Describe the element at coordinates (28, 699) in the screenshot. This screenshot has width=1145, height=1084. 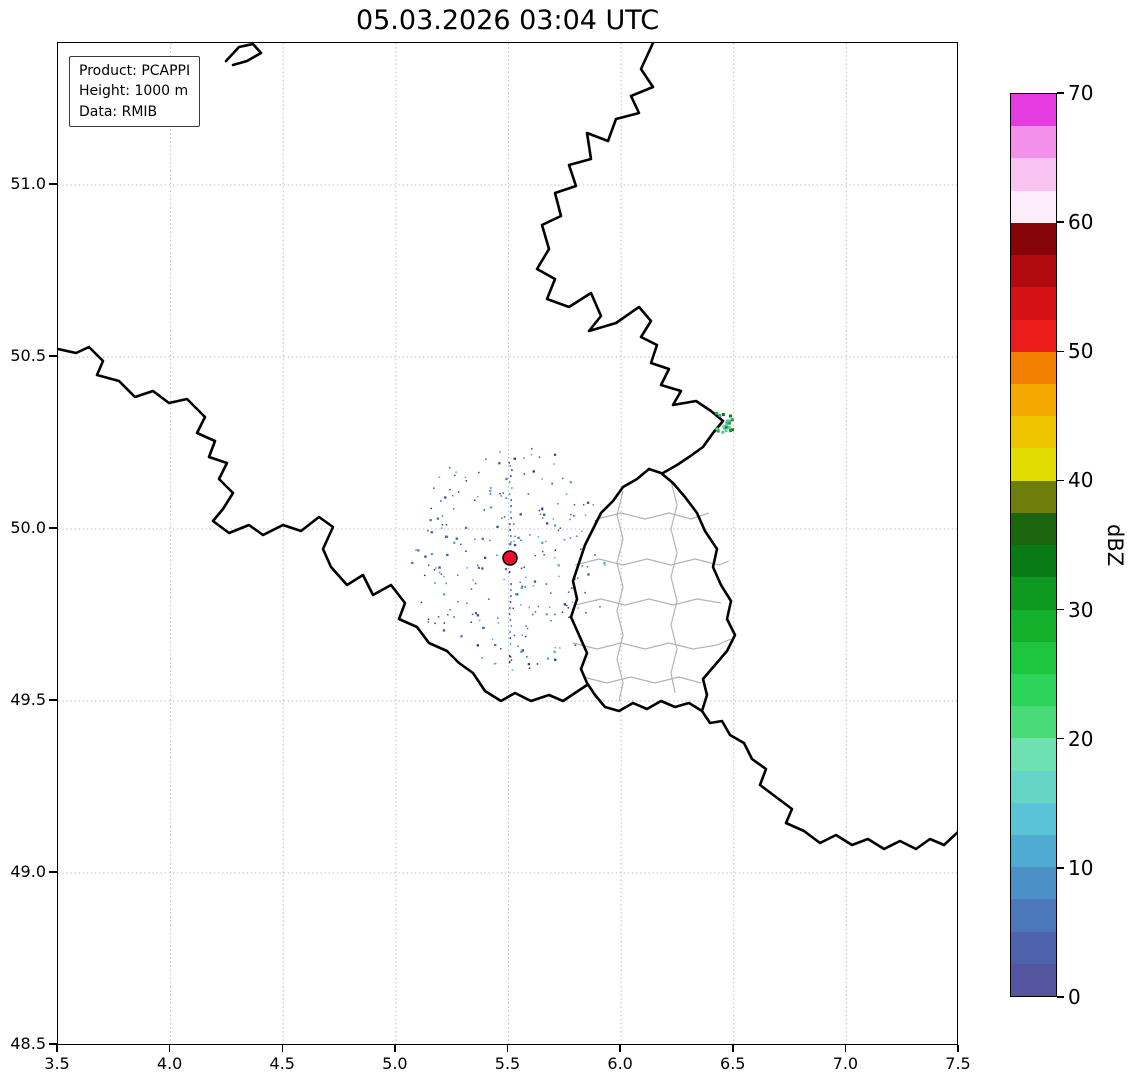
I see `y-tick-label: 49.5` at that location.